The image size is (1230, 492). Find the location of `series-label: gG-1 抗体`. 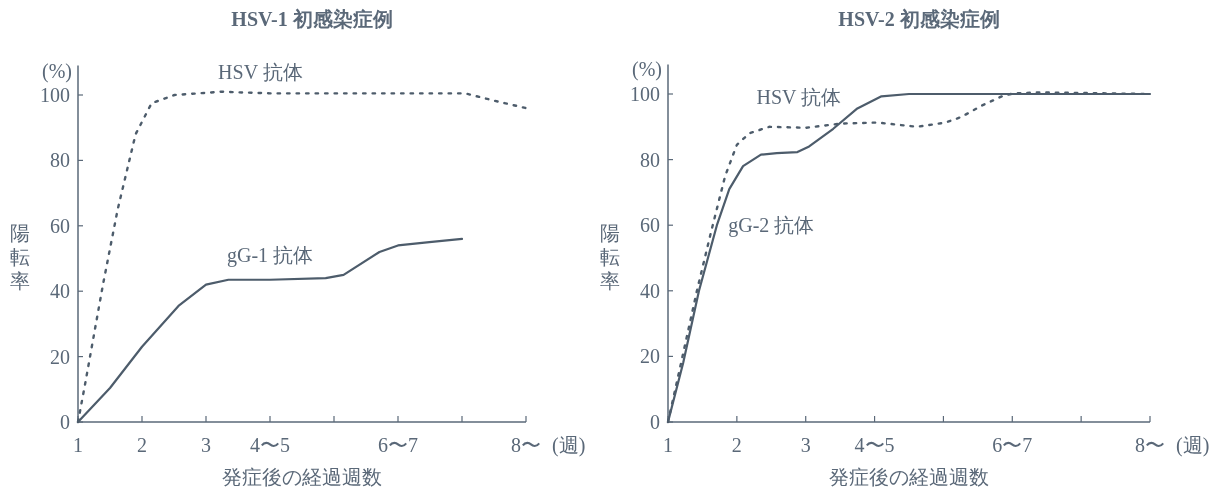

series-label: gG-1 抗体 is located at coordinates (270, 255).